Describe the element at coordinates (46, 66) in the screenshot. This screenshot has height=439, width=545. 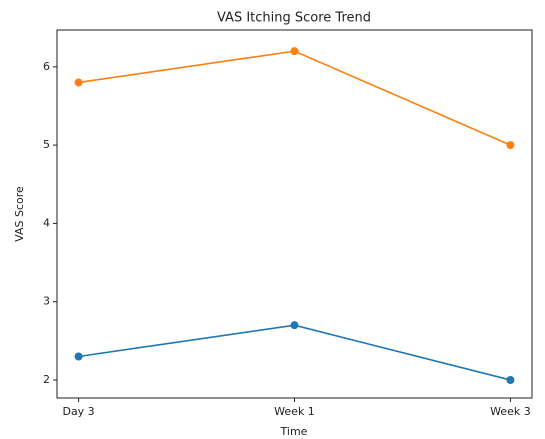
I see `y-tick-label: 6` at that location.